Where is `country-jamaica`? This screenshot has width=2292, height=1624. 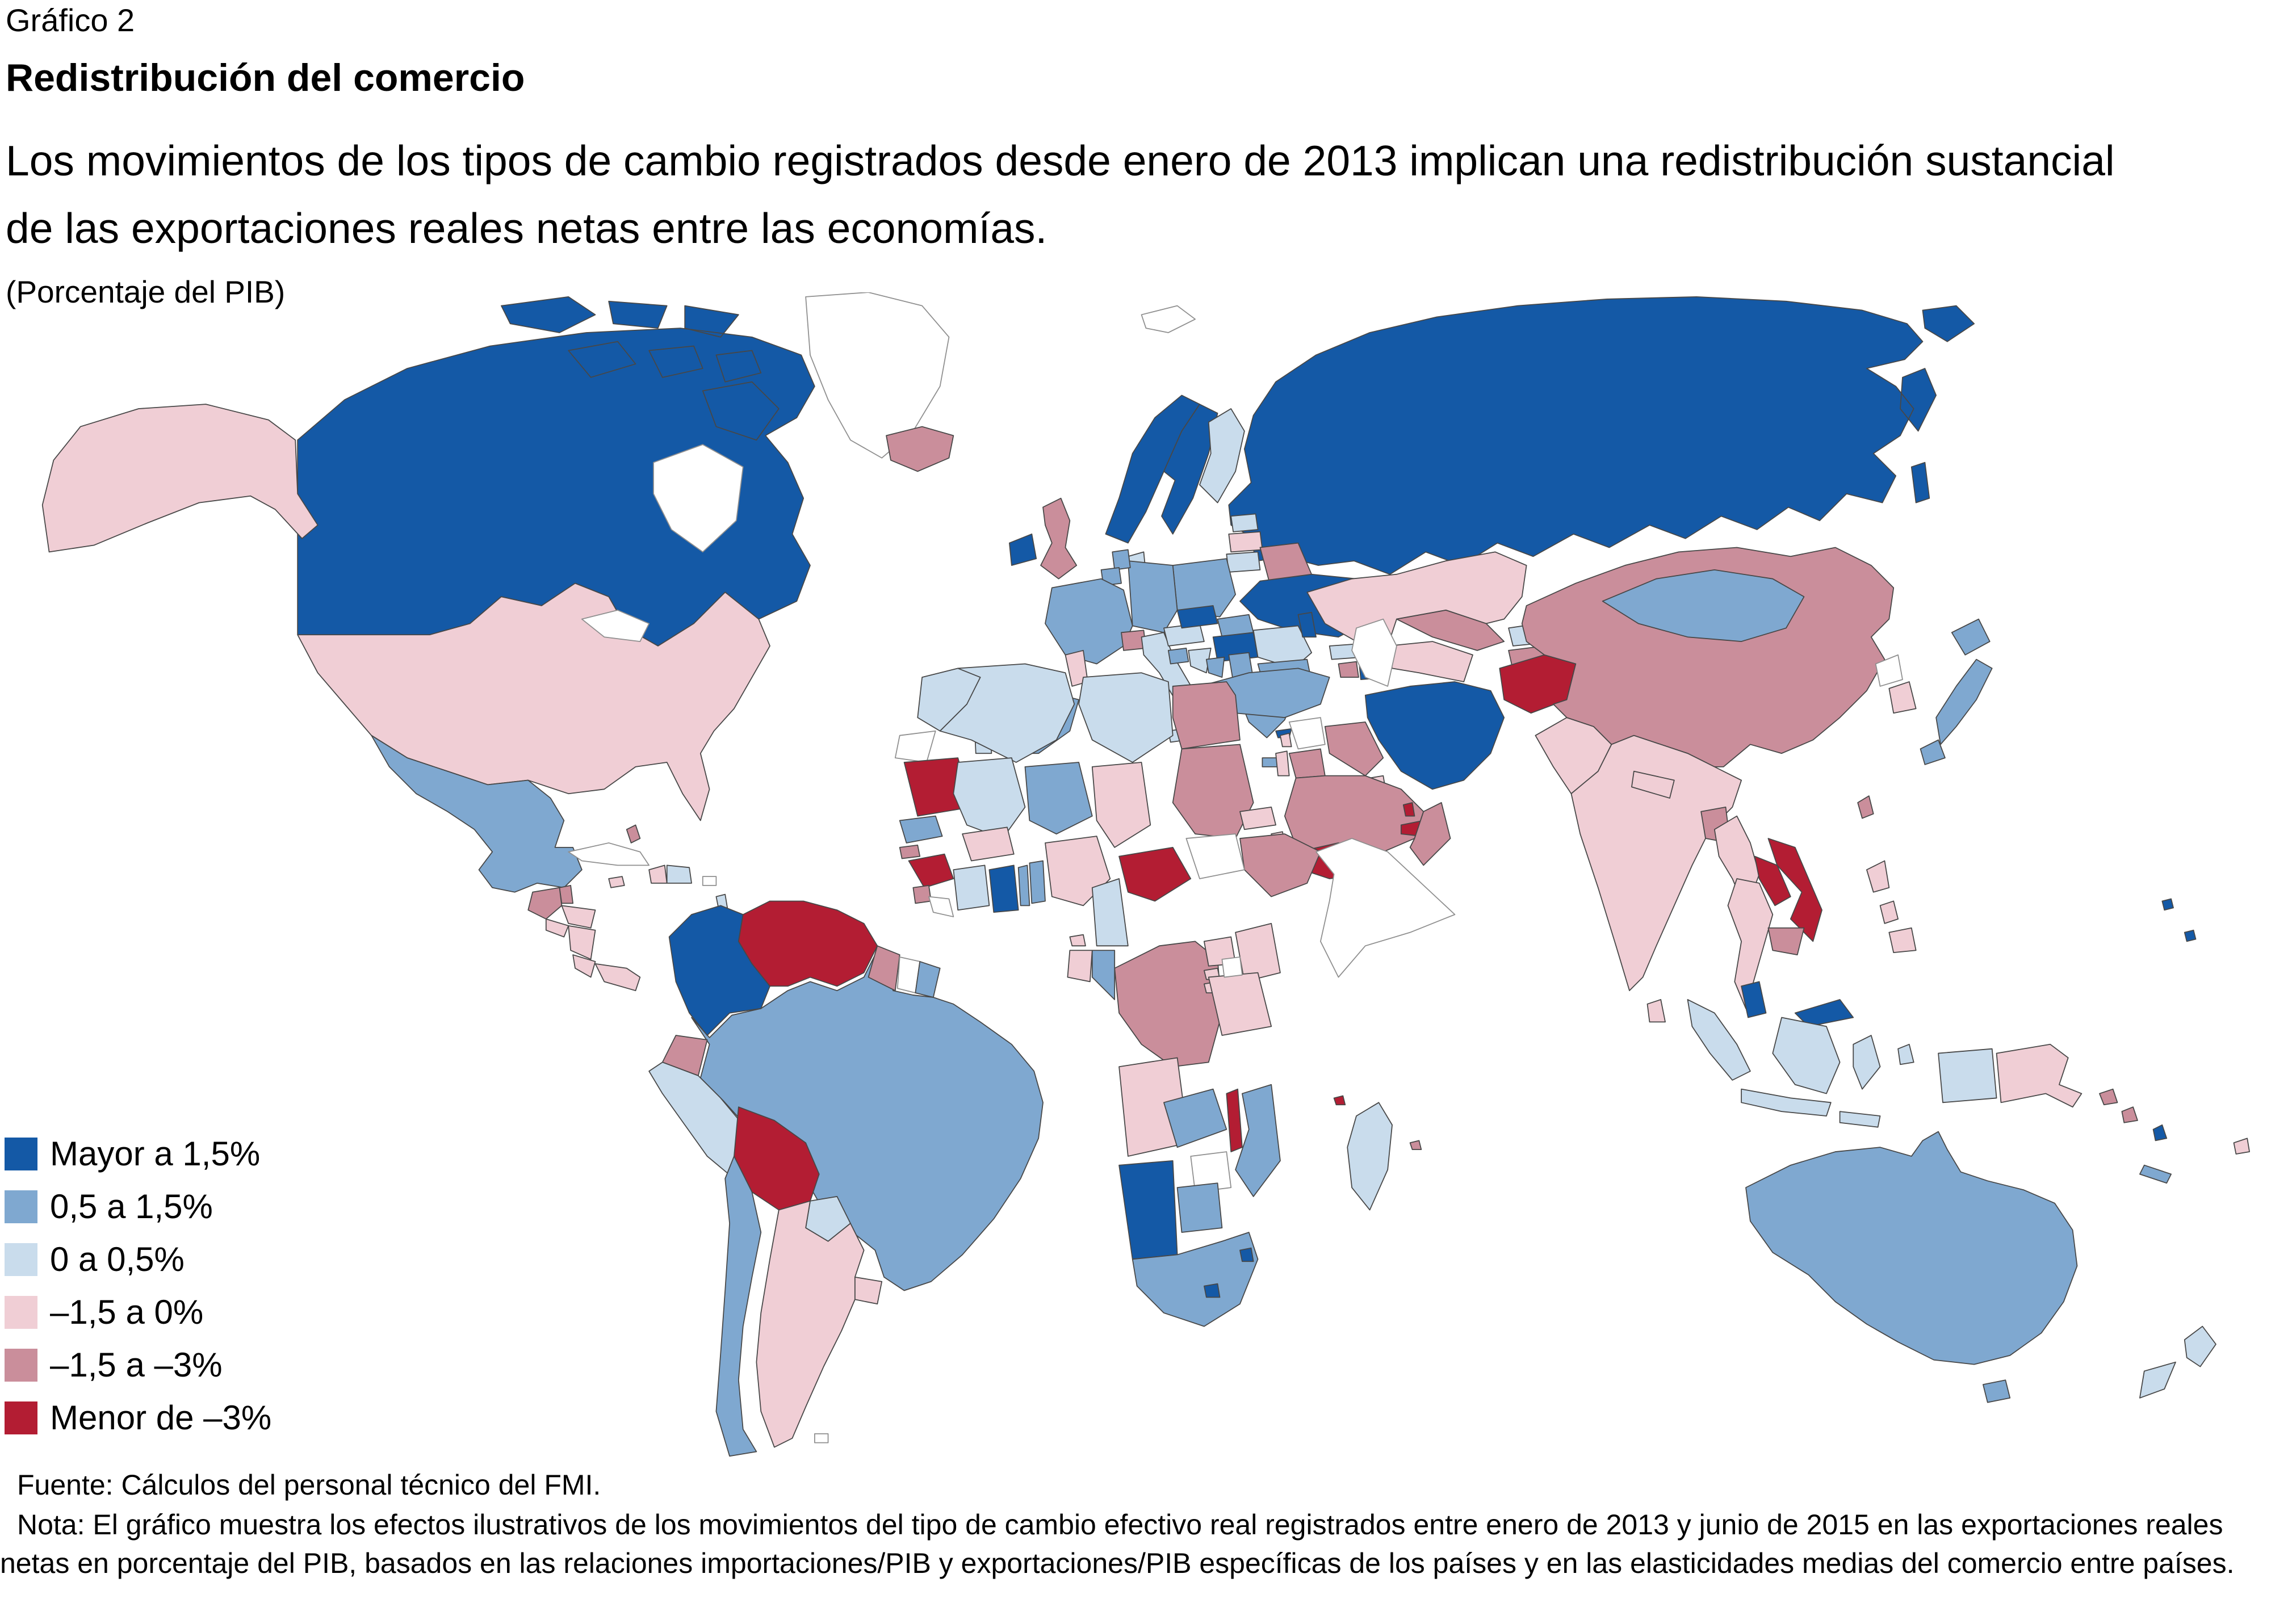
country-jamaica is located at coordinates (616, 882).